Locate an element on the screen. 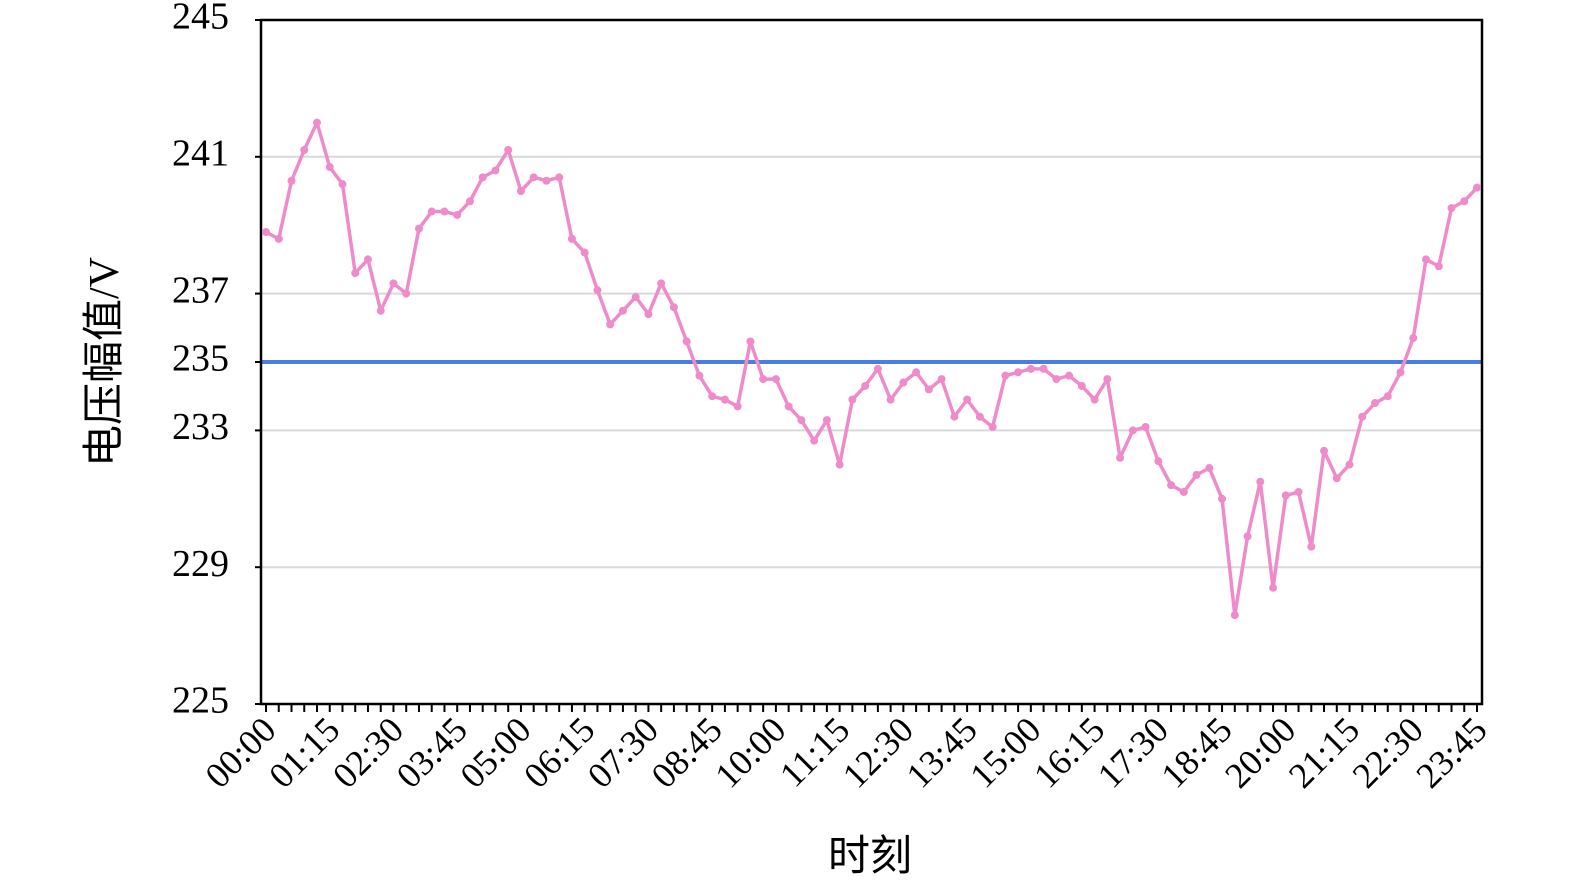 This screenshot has width=1575, height=891. x-tick-label: 00:00 is located at coordinates (240, 752).